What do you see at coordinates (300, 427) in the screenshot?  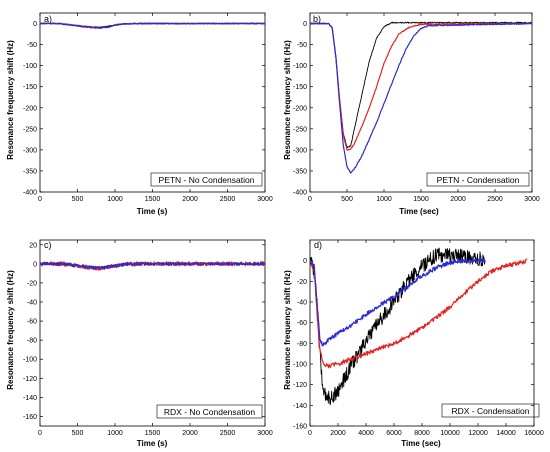 I see `panel-d-y-tick-label: -160` at bounding box center [300, 427].